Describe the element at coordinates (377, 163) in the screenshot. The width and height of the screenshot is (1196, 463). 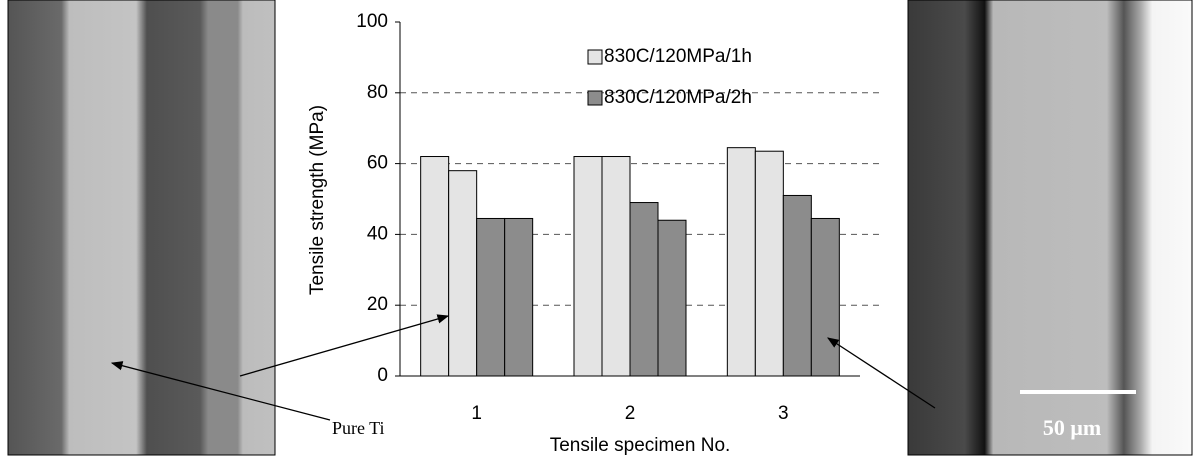
I see `y-tick-label: 60` at that location.